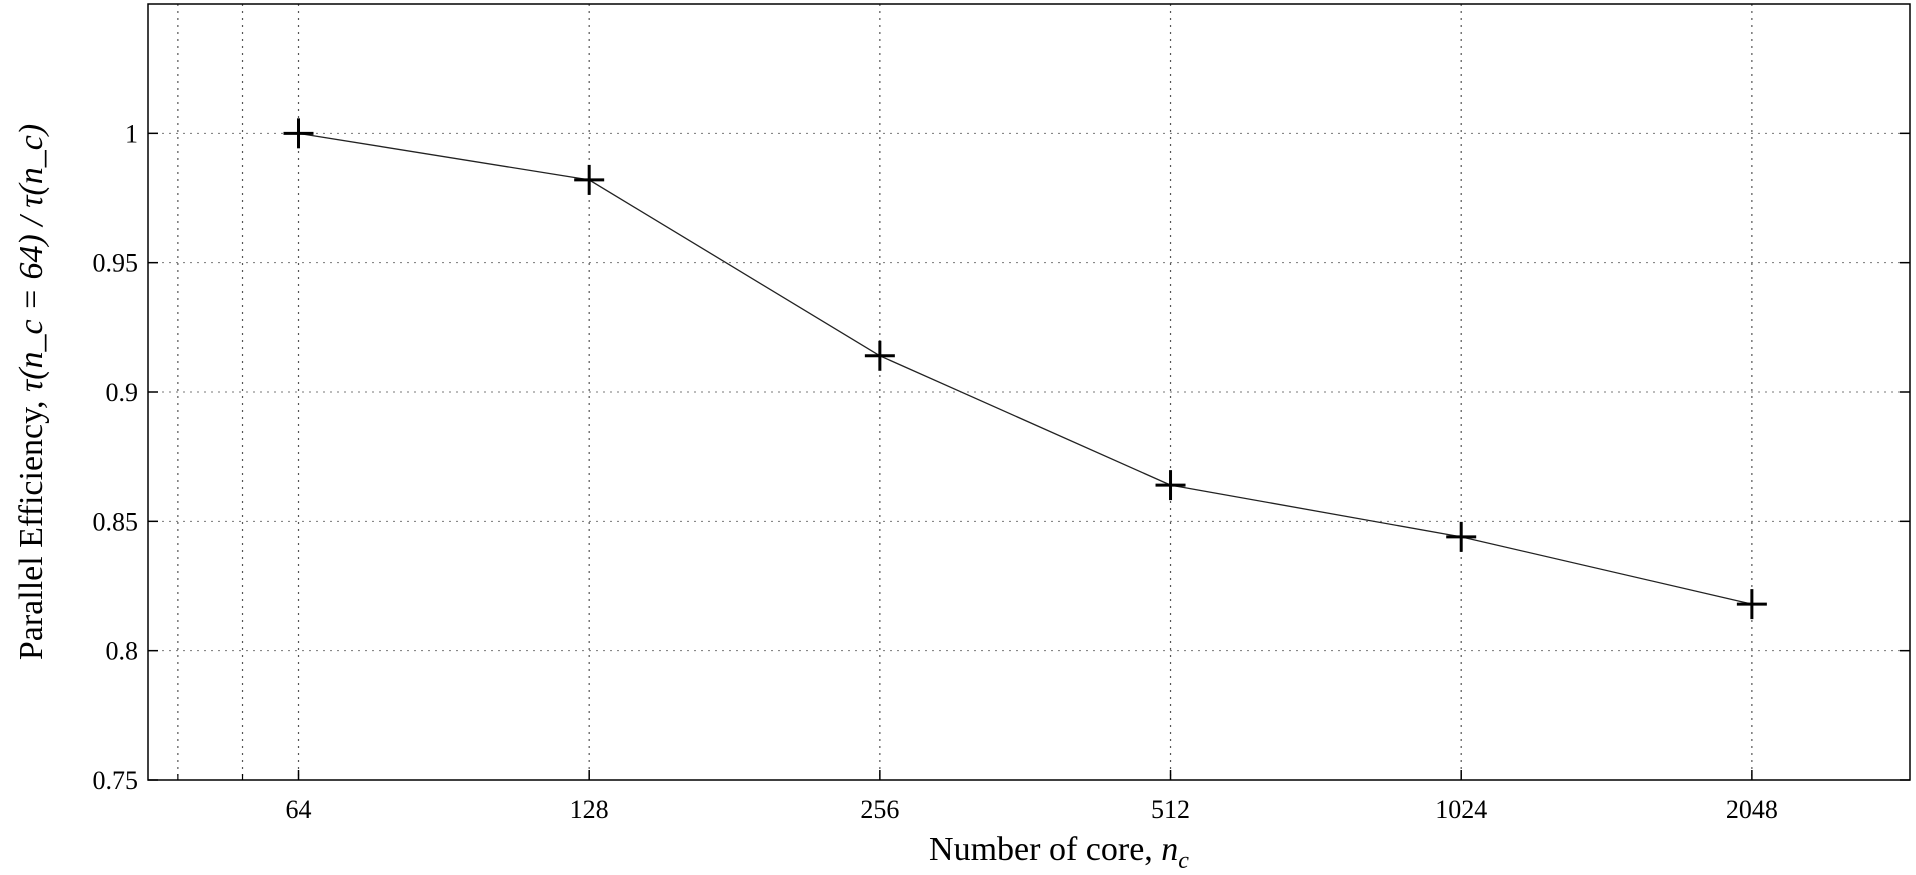 The image size is (1916, 875). I want to click on x-axis-label-math-sub: c, so click(1183, 861).